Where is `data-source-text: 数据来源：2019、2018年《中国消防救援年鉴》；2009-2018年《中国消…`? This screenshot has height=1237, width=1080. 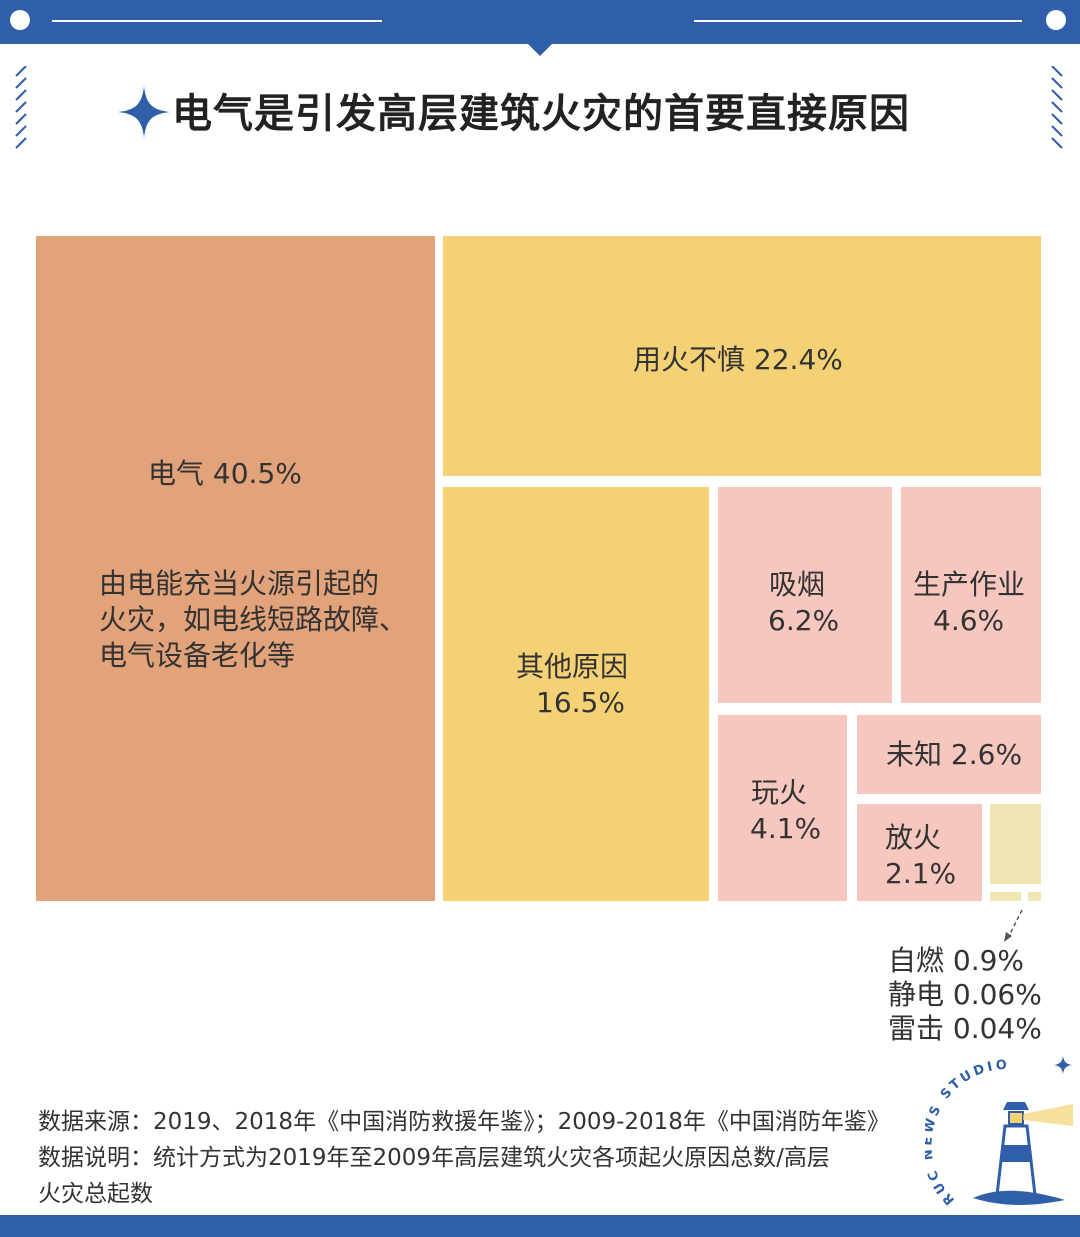
data-source-text: 数据来源：2019、2018年《中国消防救援年鉴》；2009-2018年《中国消… is located at coordinates (464, 1122).